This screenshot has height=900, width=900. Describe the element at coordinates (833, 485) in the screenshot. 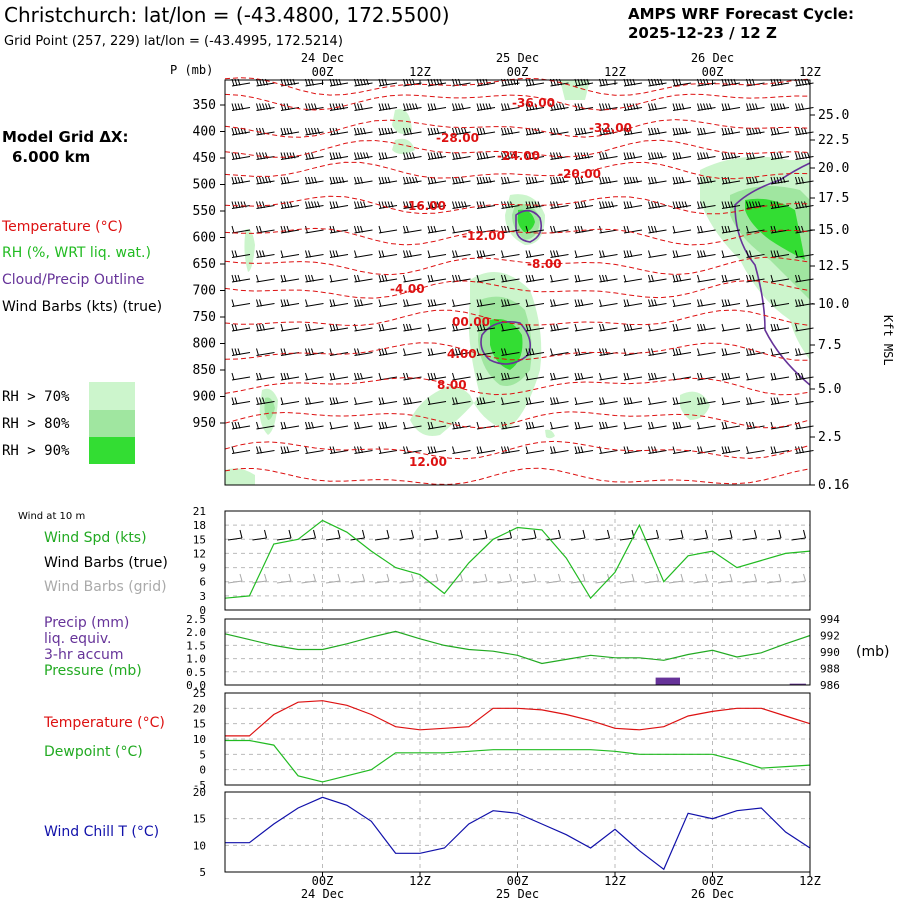

I see `height-tick-label: 0.16` at that location.